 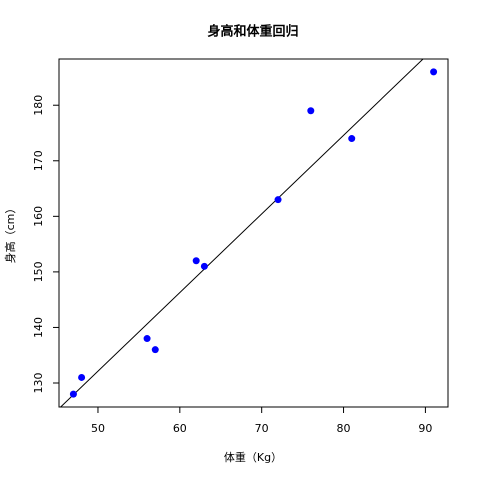 I want to click on y-tick-label: 160, so click(x=38, y=216).